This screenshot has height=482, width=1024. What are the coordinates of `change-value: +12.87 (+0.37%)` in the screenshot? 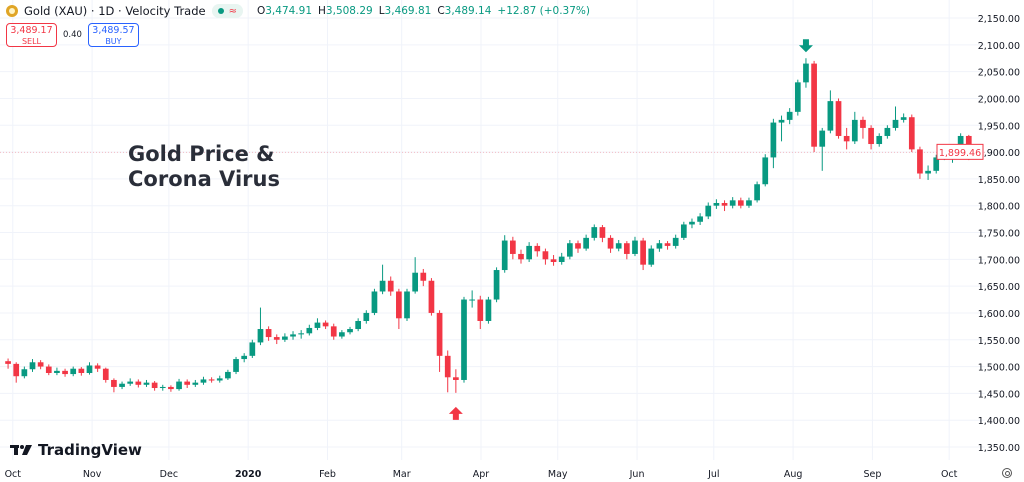 It's located at (543, 11).